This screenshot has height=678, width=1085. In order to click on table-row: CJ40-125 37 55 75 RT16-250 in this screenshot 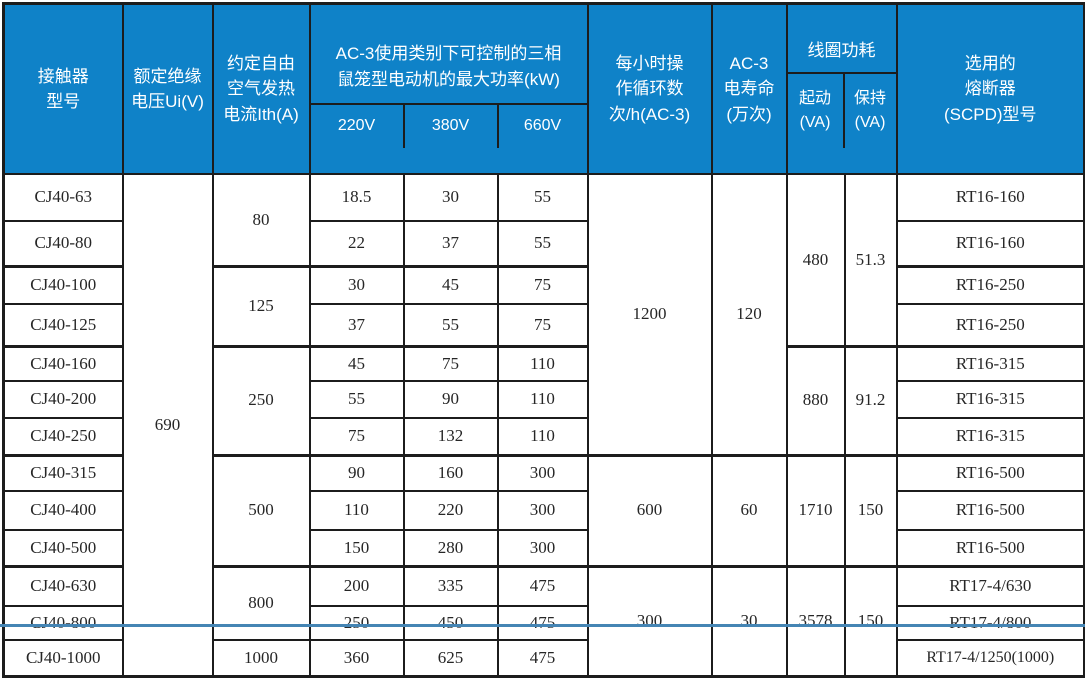, I will do `click(543, 325)`.